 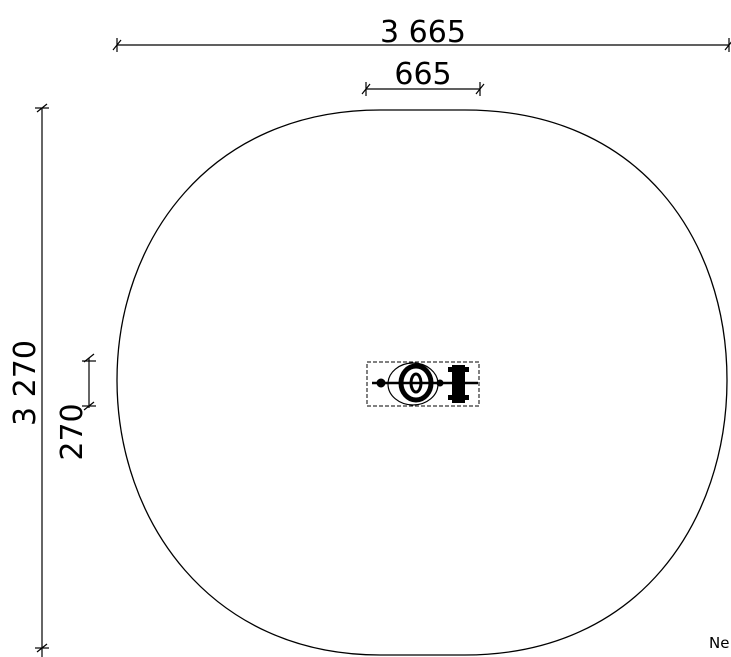 What do you see at coordinates (89, 382) in the screenshot?
I see `equipment-height-dimension` at bounding box center [89, 382].